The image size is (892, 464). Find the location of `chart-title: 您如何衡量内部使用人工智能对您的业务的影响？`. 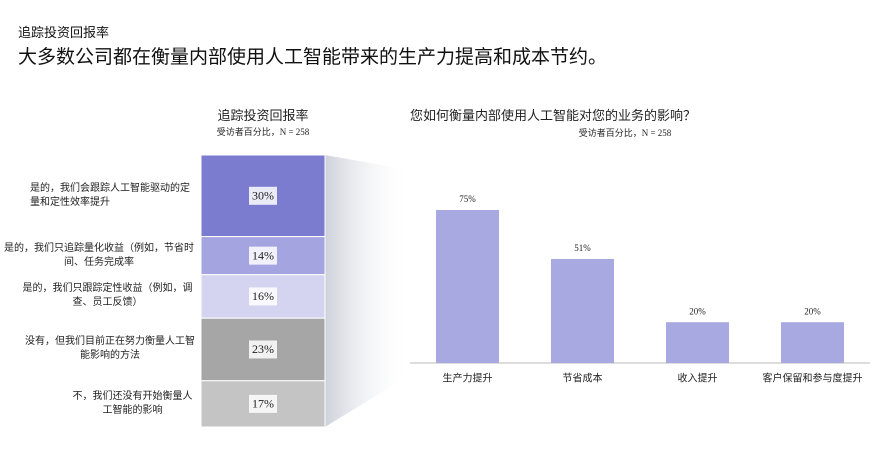

chart-title: 您如何衡量内部使用人工智能对您的业务的影响？ is located at coordinates (553, 115).